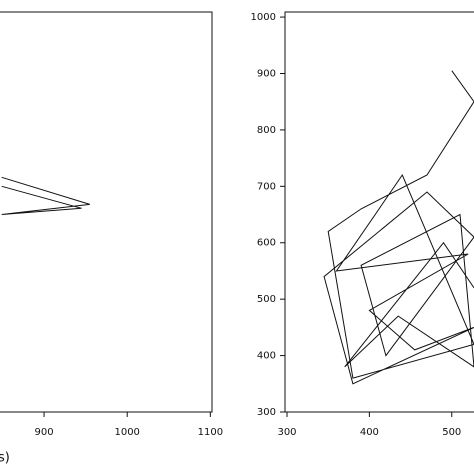  Describe the element at coordinates (5, 458) in the screenshot. I see `x-axis-label: s)` at that location.